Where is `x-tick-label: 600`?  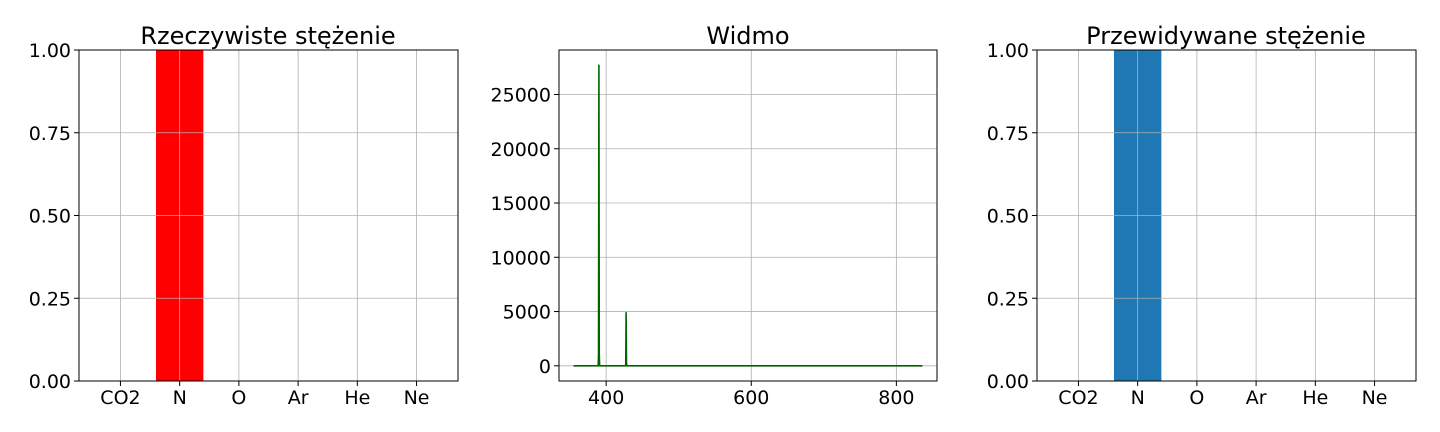 x-tick-label: 600 is located at coordinates (751, 398).